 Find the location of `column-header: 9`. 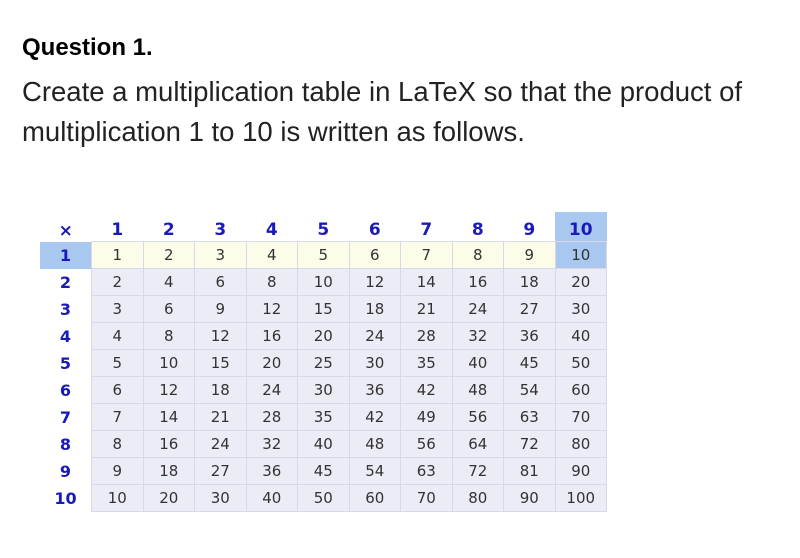

column-header: 9 is located at coordinates (529, 230).